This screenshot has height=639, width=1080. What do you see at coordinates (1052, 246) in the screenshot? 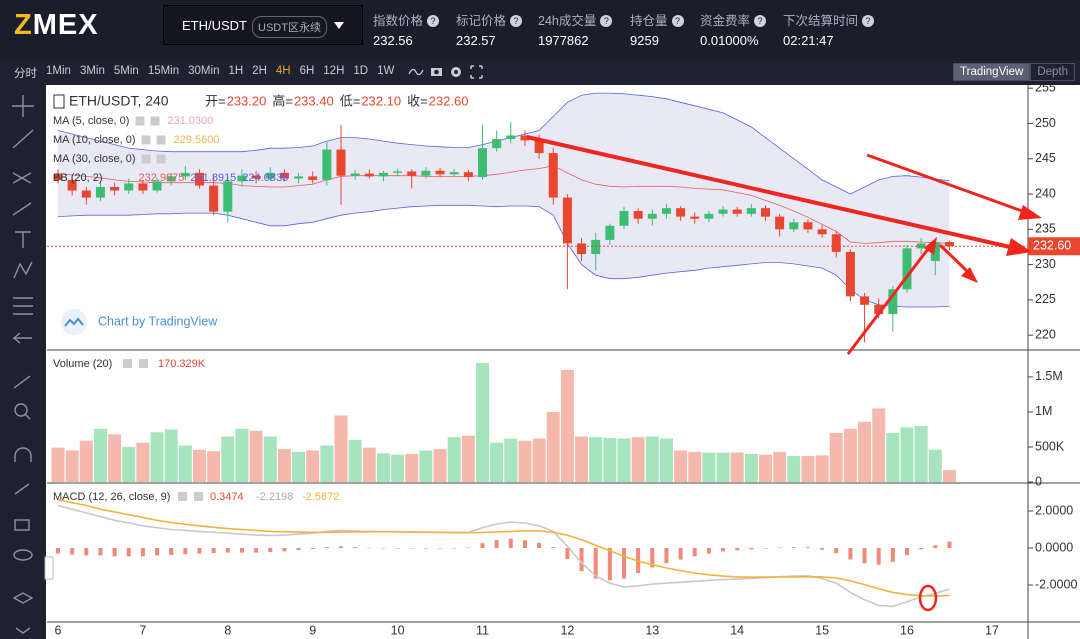
I see `last-price-label: 232.60` at bounding box center [1052, 246].